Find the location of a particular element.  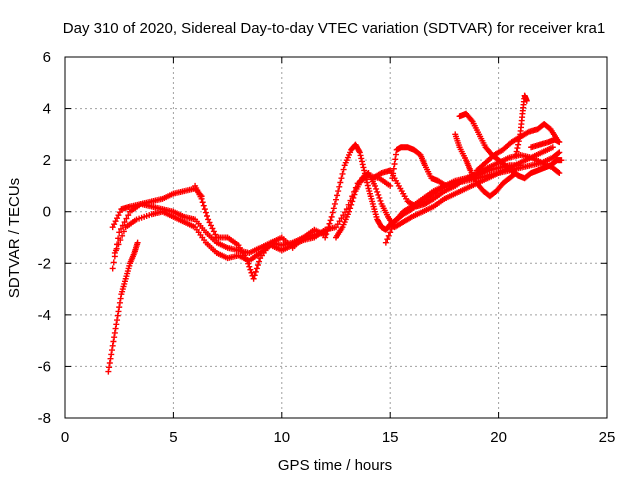

x-tick-label: 0 is located at coordinates (65, 437).